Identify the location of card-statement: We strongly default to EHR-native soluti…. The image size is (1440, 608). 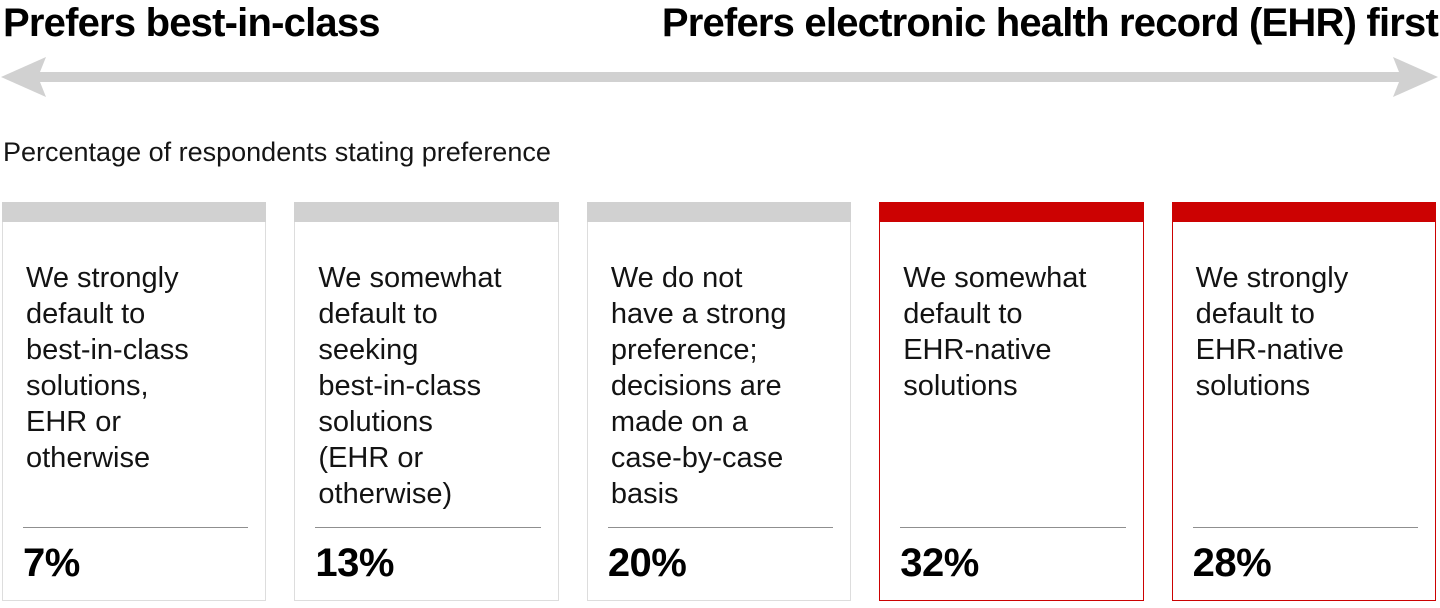
(1272, 332).